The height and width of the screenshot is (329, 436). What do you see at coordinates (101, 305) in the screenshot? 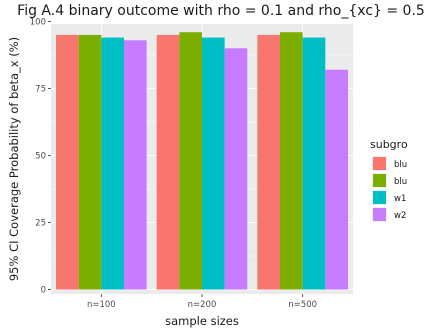
I see `x-tick-label: n=100` at bounding box center [101, 305].